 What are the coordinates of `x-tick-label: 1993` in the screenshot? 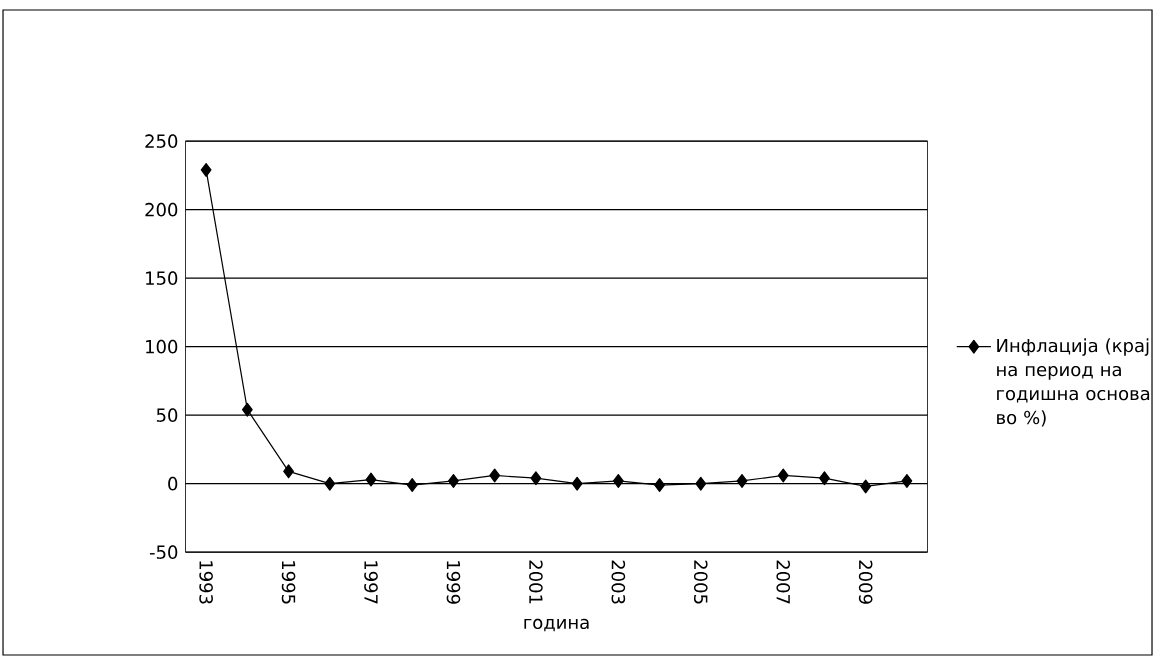 It's located at (206, 582).